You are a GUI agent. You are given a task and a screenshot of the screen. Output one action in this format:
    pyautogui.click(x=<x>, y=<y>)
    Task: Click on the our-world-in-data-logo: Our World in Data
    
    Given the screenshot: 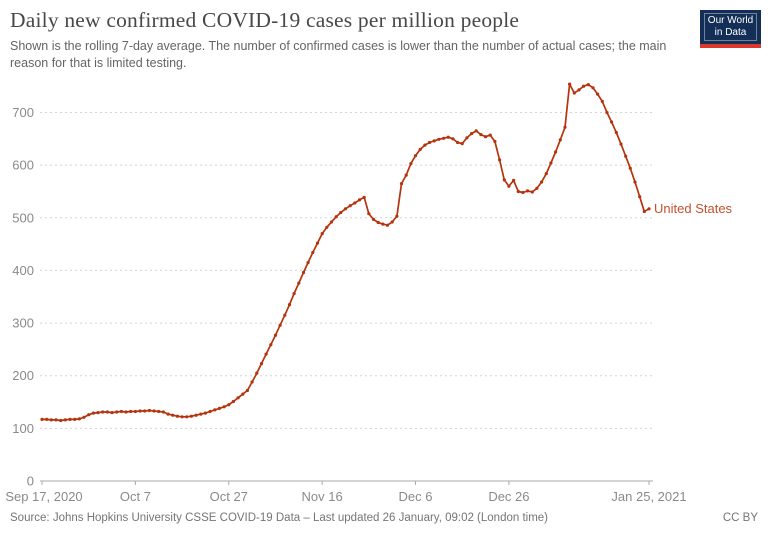 What is the action you would take?
    pyautogui.click(x=730, y=29)
    